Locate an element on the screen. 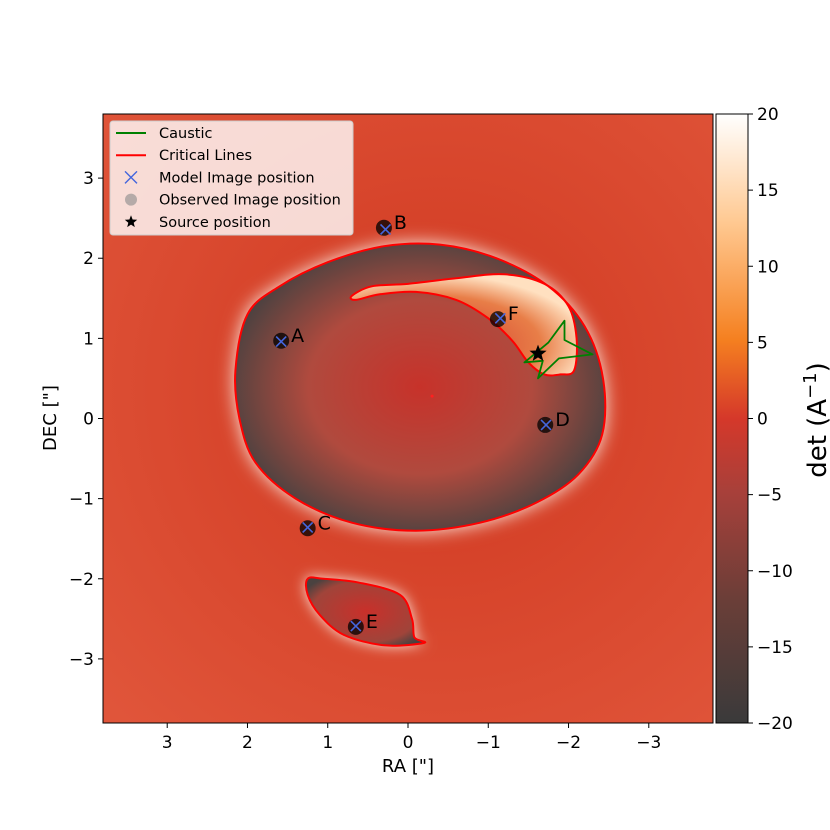 The height and width of the screenshot is (830, 830). legend-entry: Model Image position is located at coordinates (219, 178).